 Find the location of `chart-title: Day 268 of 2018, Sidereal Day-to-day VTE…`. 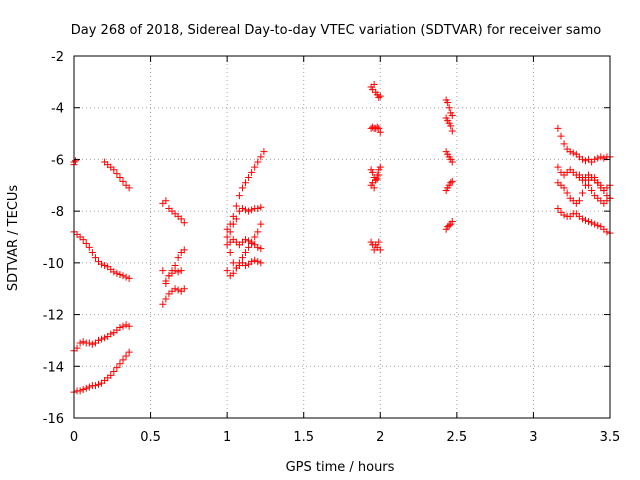

chart-title: Day 268 of 2018, Sidereal Day-to-day VTE… is located at coordinates (336, 30).